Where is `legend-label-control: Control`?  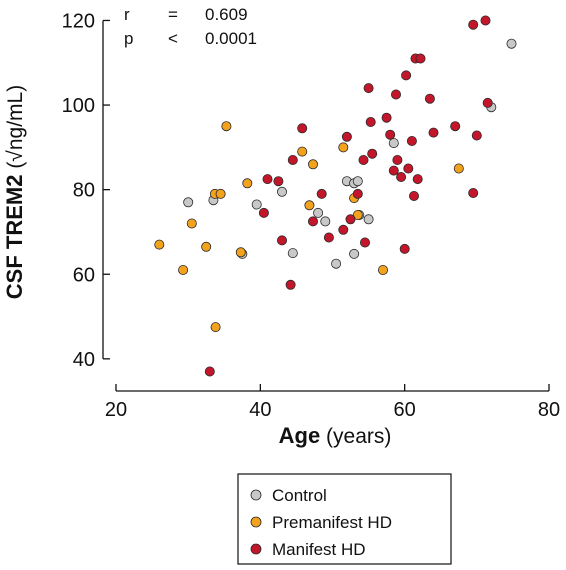
legend-label-control: Control is located at coordinates (299, 495).